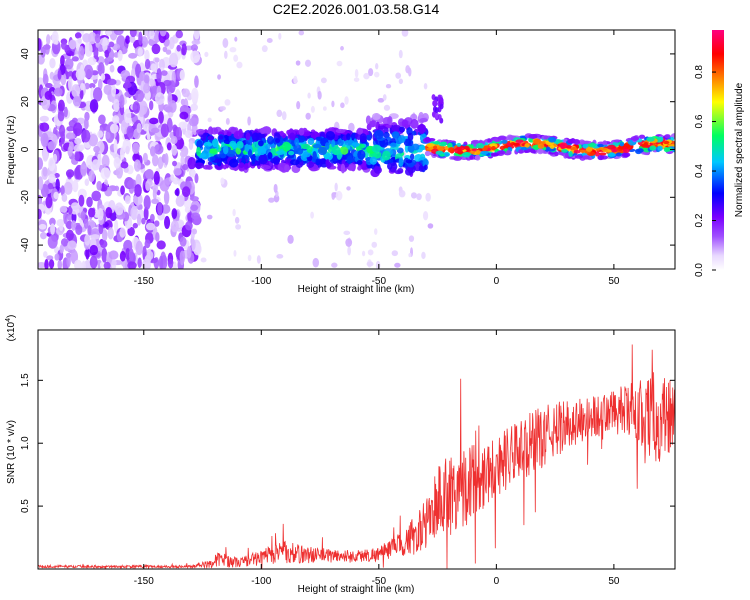  What do you see at coordinates (25, 443) in the screenshot?
I see `y-tick-label: 1.0` at bounding box center [25, 443].